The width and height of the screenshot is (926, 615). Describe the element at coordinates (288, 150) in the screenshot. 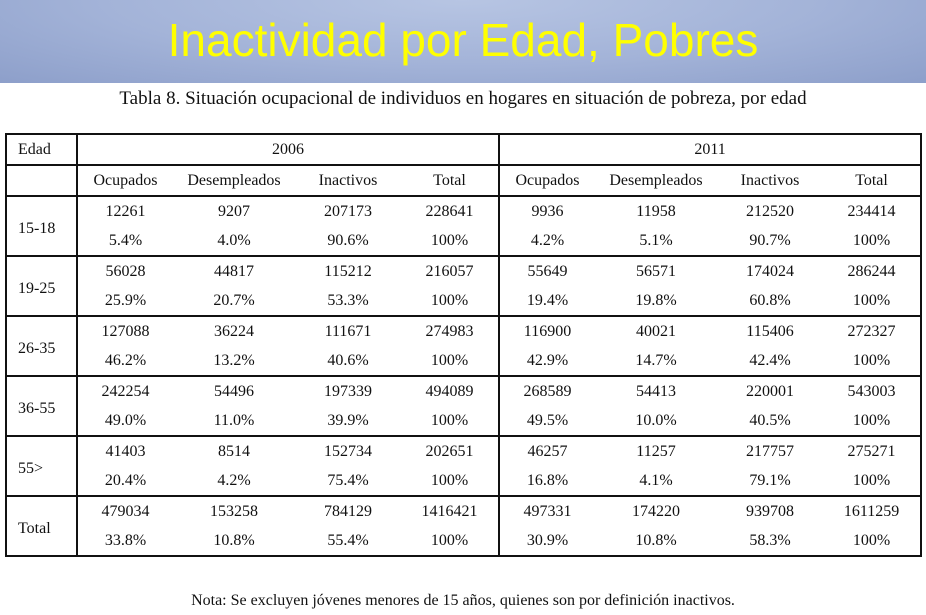

I see `year-header-2006: 2006` at that location.